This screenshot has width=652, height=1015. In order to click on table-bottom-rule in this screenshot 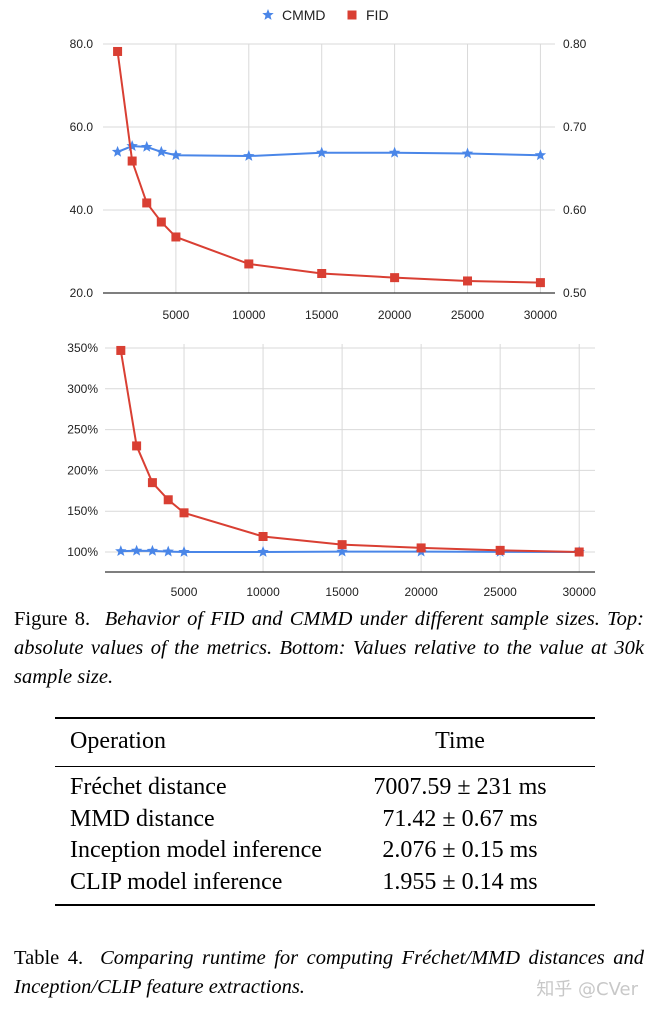, I will do `click(325, 905)`.